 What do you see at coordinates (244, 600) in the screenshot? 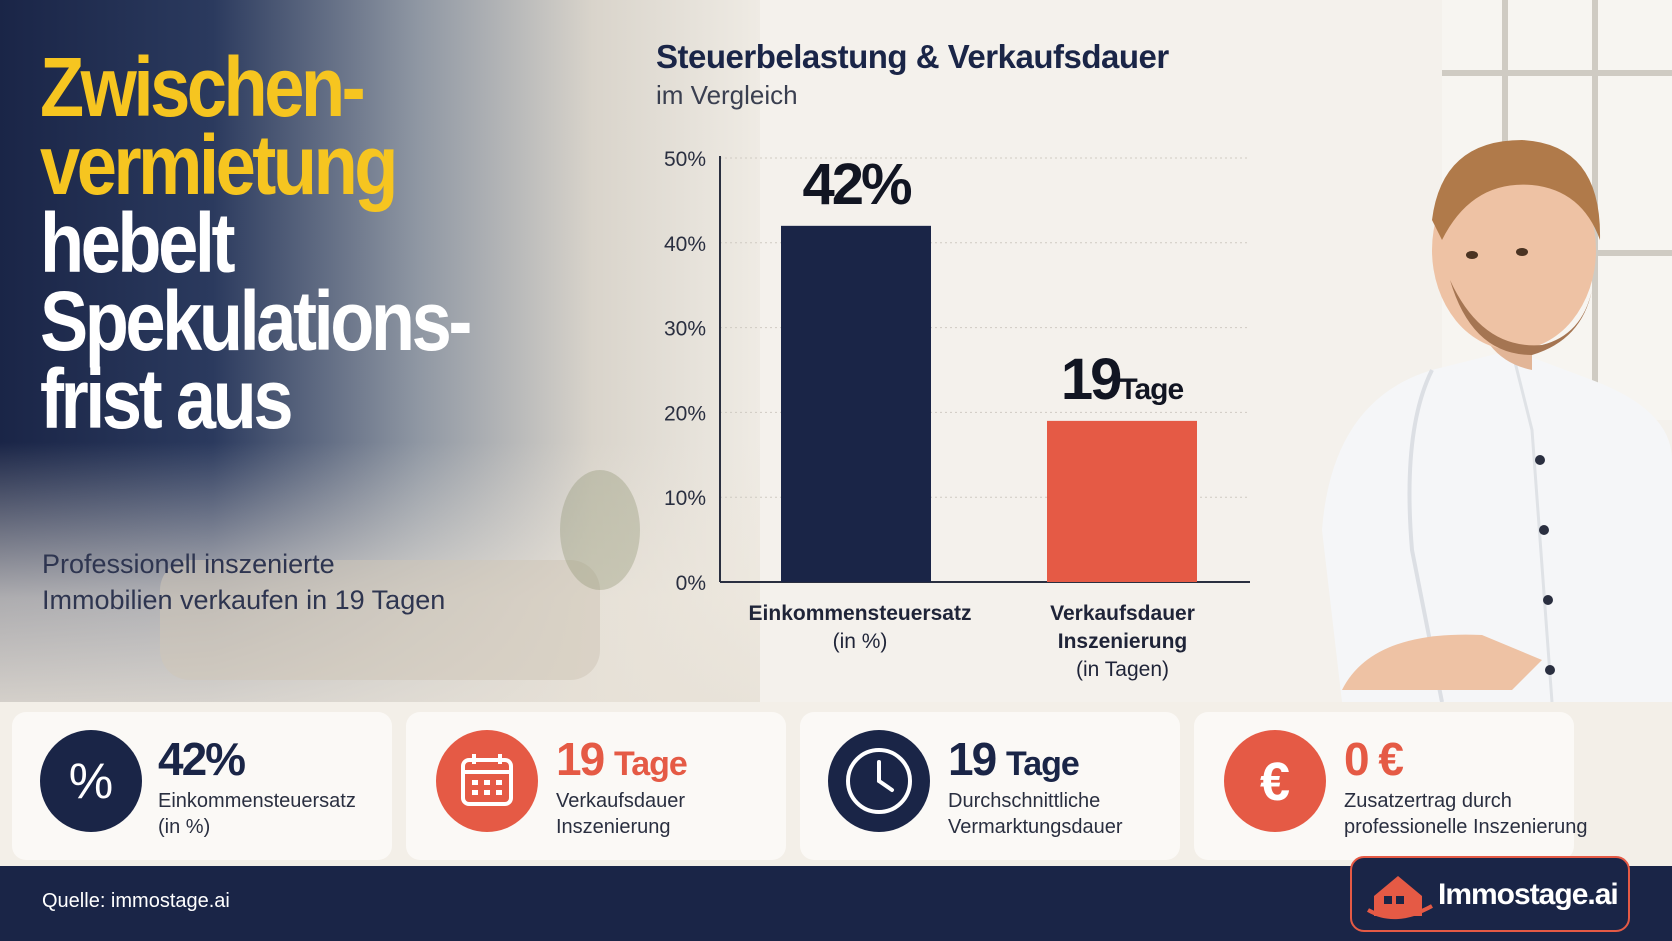
I see `subline-line-2: Immobilien verkaufen in 19 Tagen` at bounding box center [244, 600].